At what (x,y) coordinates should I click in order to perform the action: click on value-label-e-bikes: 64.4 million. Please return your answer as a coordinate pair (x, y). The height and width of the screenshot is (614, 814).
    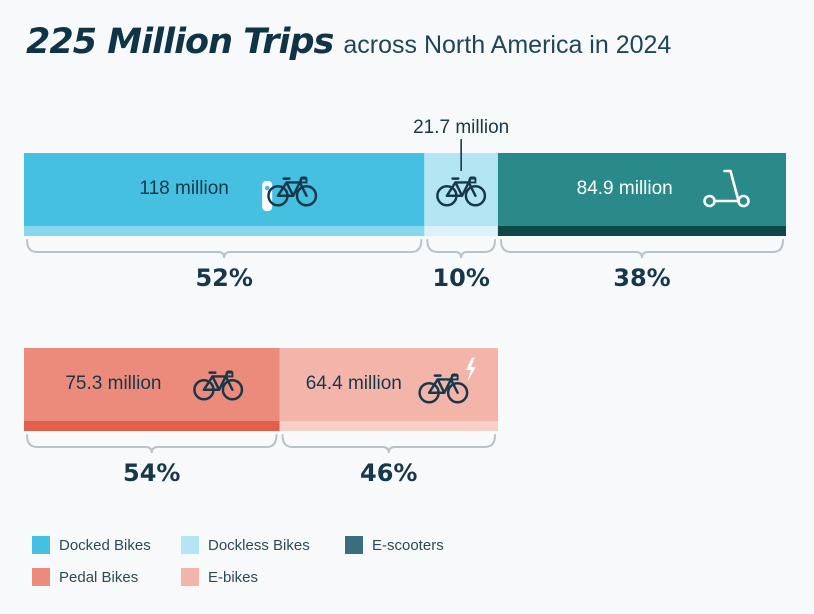
    Looking at the image, I should click on (354, 383).